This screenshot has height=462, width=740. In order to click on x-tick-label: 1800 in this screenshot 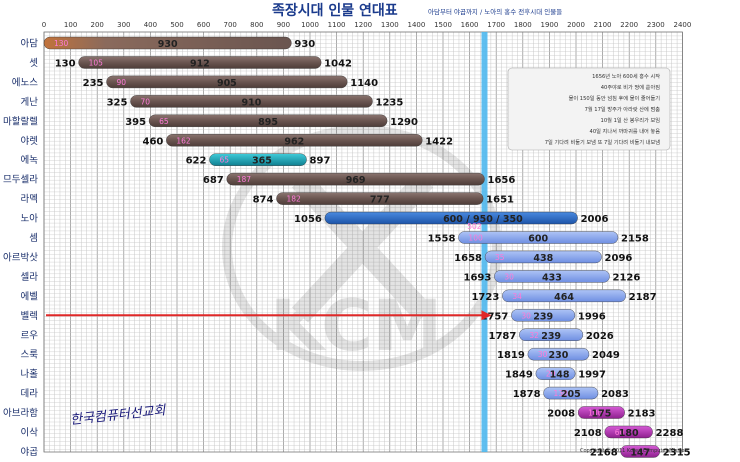, I will do `click(523, 25)`.